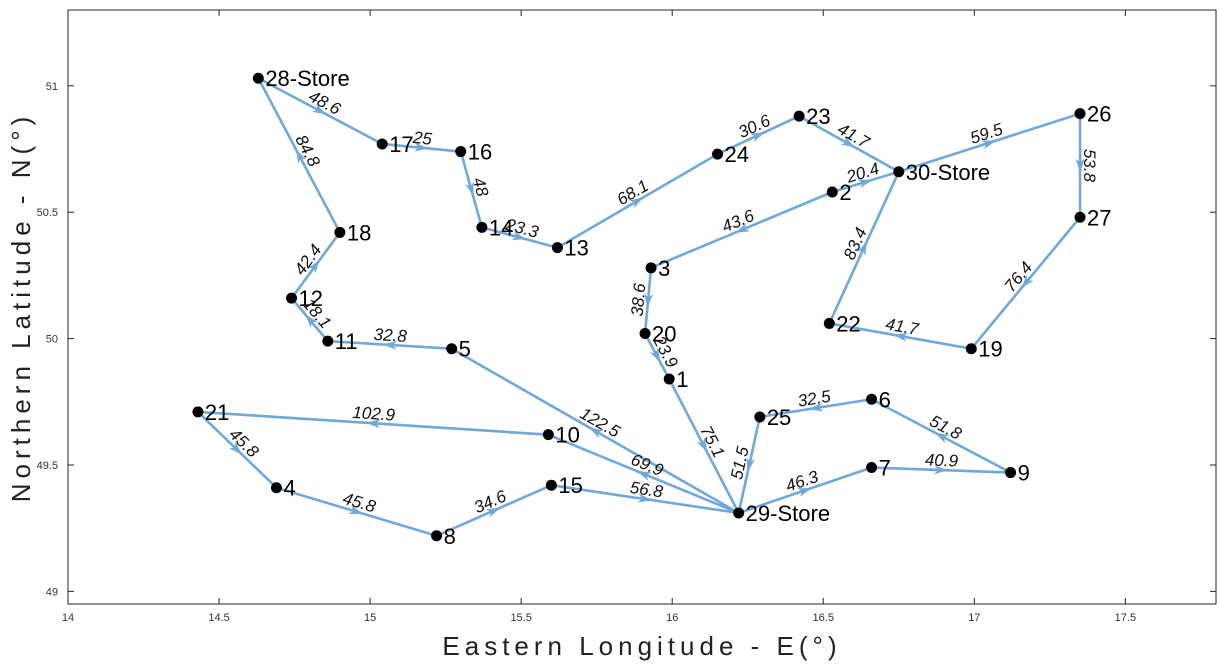  Describe the element at coordinates (848, 323) in the screenshot. I see `node-label: 22` at that location.